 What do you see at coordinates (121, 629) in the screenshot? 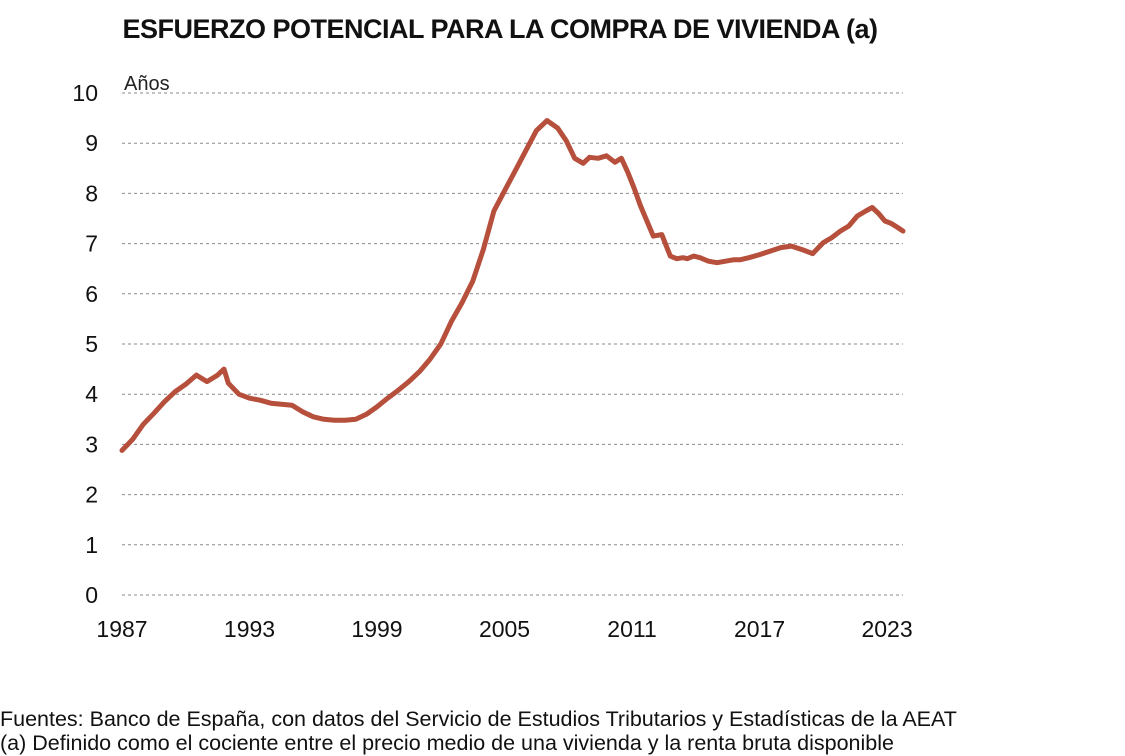
I see `x-tick-label: 1987` at bounding box center [121, 629].